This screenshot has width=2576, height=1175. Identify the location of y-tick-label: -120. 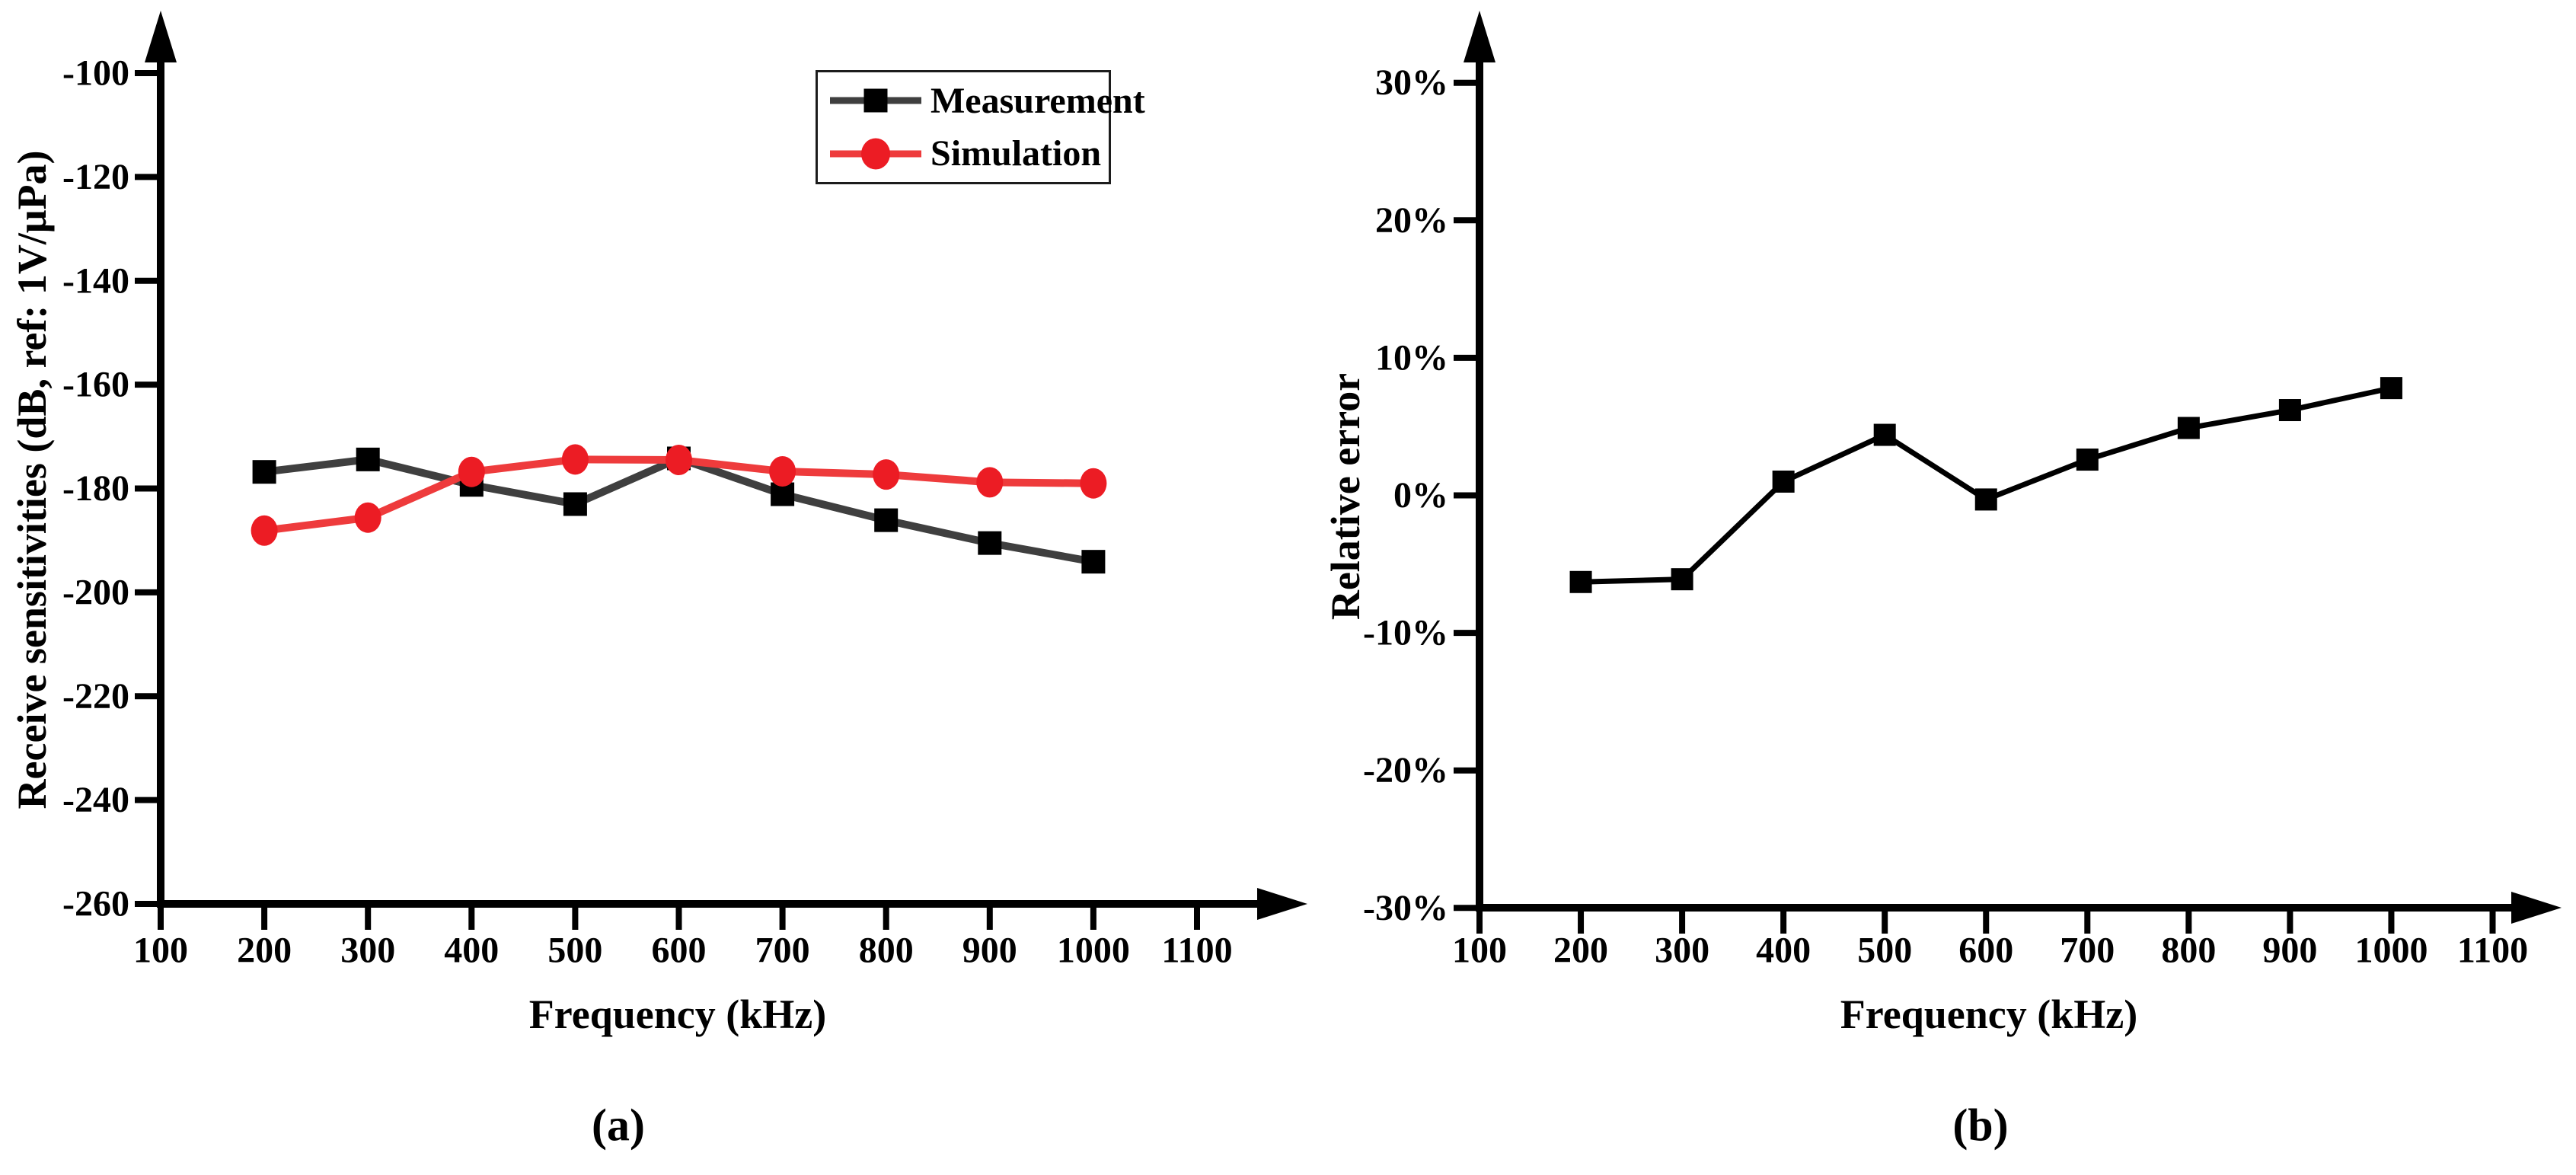
(95, 177).